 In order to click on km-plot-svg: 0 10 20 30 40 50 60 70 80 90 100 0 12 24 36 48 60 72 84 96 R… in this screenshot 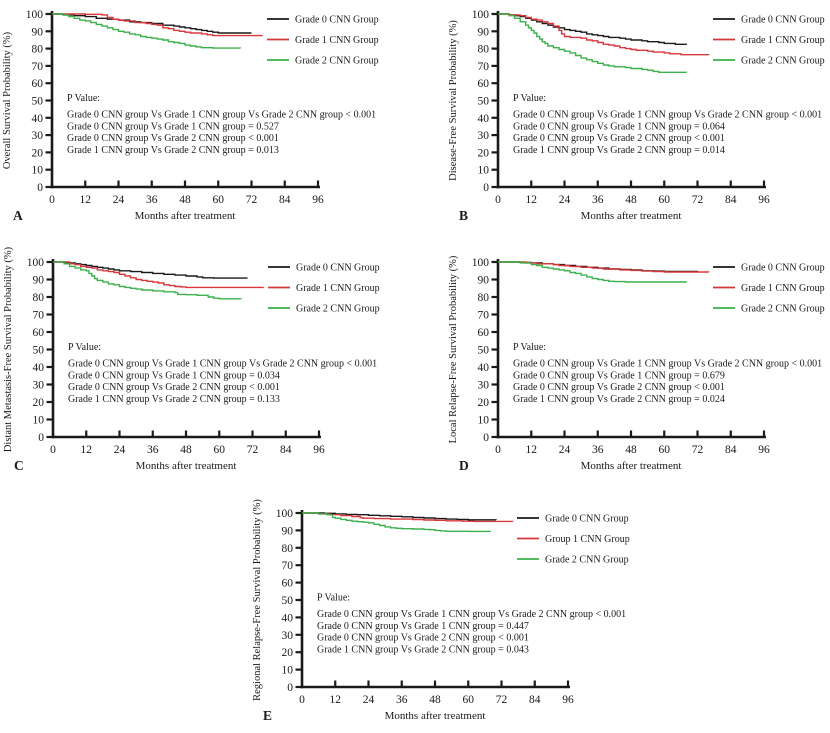, I will do `click(441, 611)`.